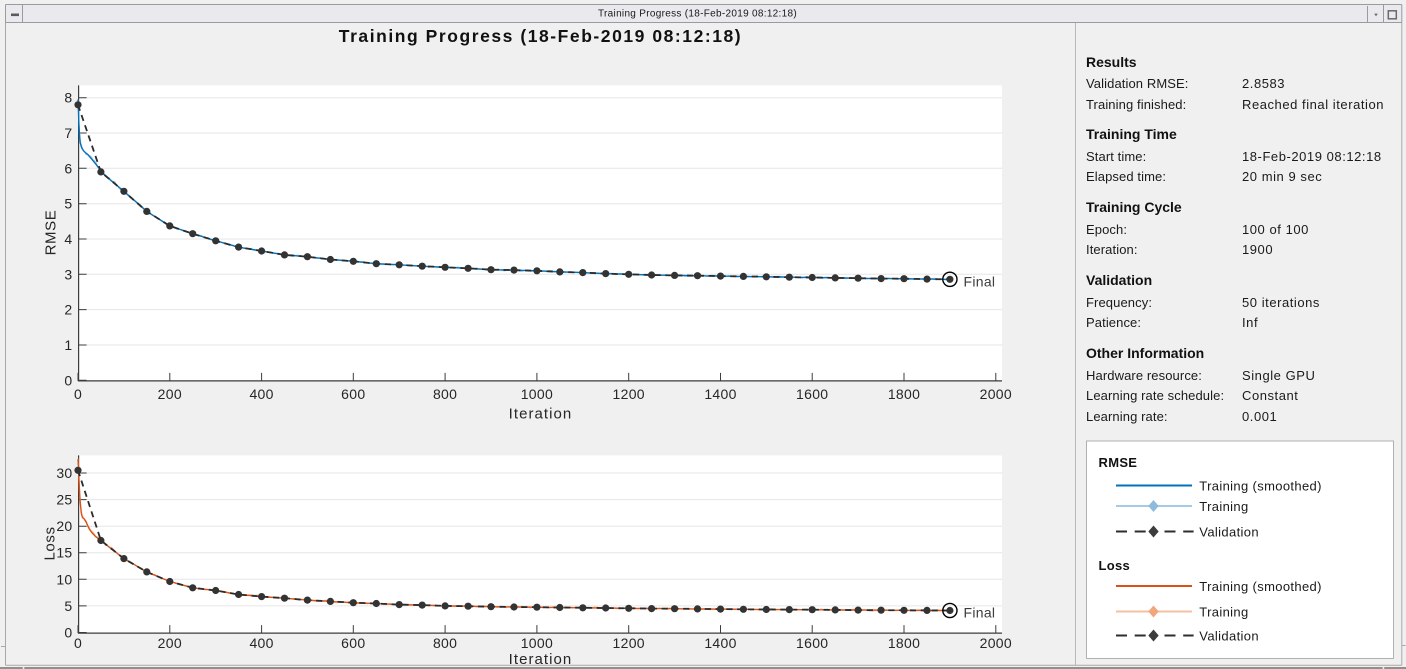 This screenshot has width=1406, height=669. What do you see at coordinates (64, 526) in the screenshot?
I see `svg-text: 20` at bounding box center [64, 526].